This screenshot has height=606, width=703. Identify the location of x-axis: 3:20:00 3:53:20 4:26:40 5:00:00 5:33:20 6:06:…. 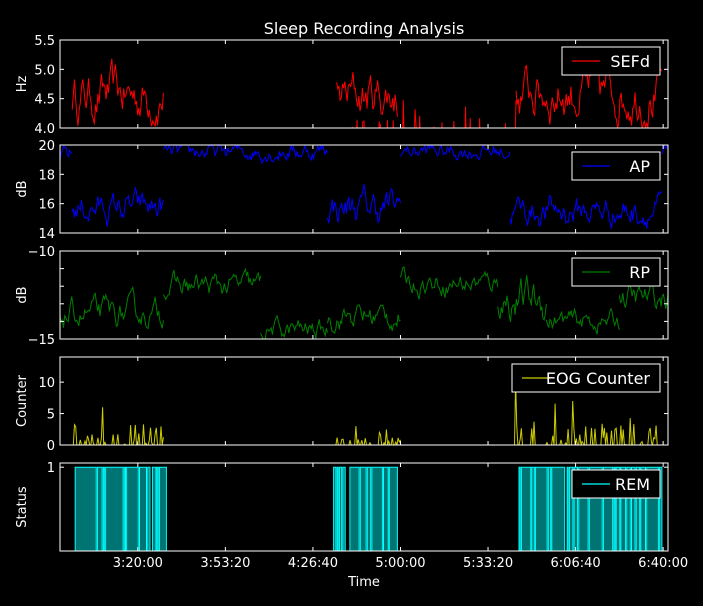
(400, 563).